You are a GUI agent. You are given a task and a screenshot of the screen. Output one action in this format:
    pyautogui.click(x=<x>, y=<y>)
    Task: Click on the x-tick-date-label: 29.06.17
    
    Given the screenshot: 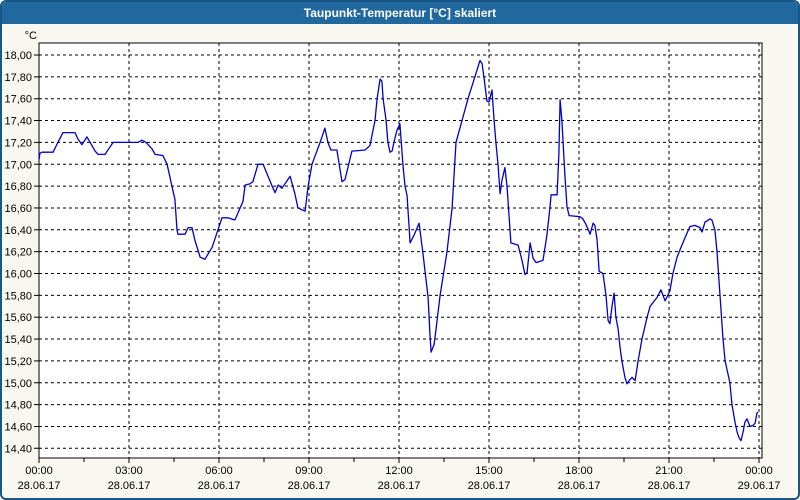 What is the action you would take?
    pyautogui.click(x=759, y=486)
    